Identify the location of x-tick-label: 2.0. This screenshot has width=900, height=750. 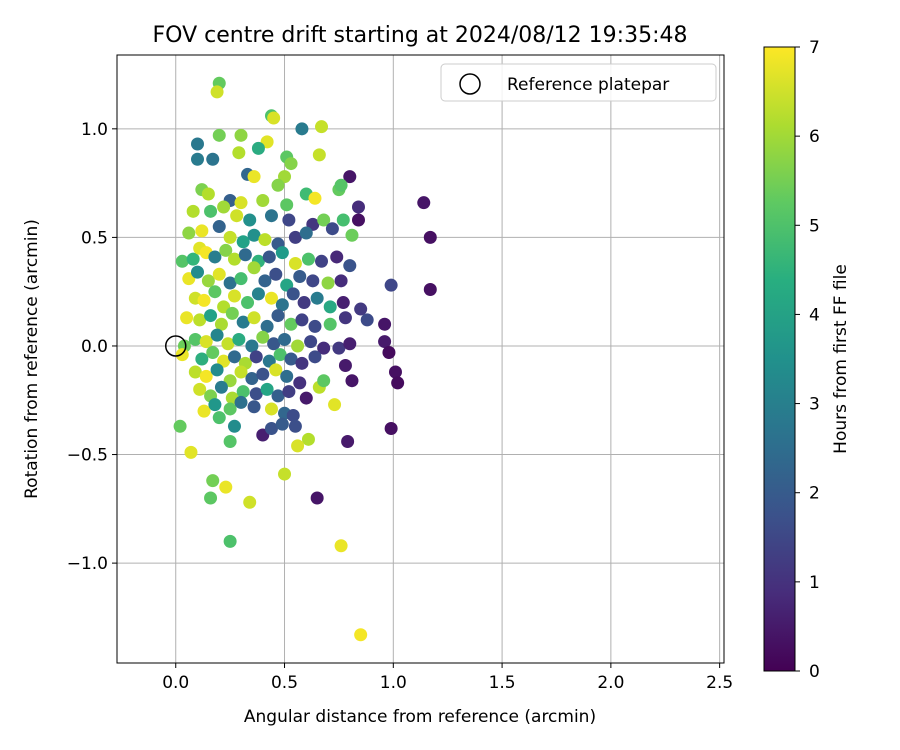
(610, 683).